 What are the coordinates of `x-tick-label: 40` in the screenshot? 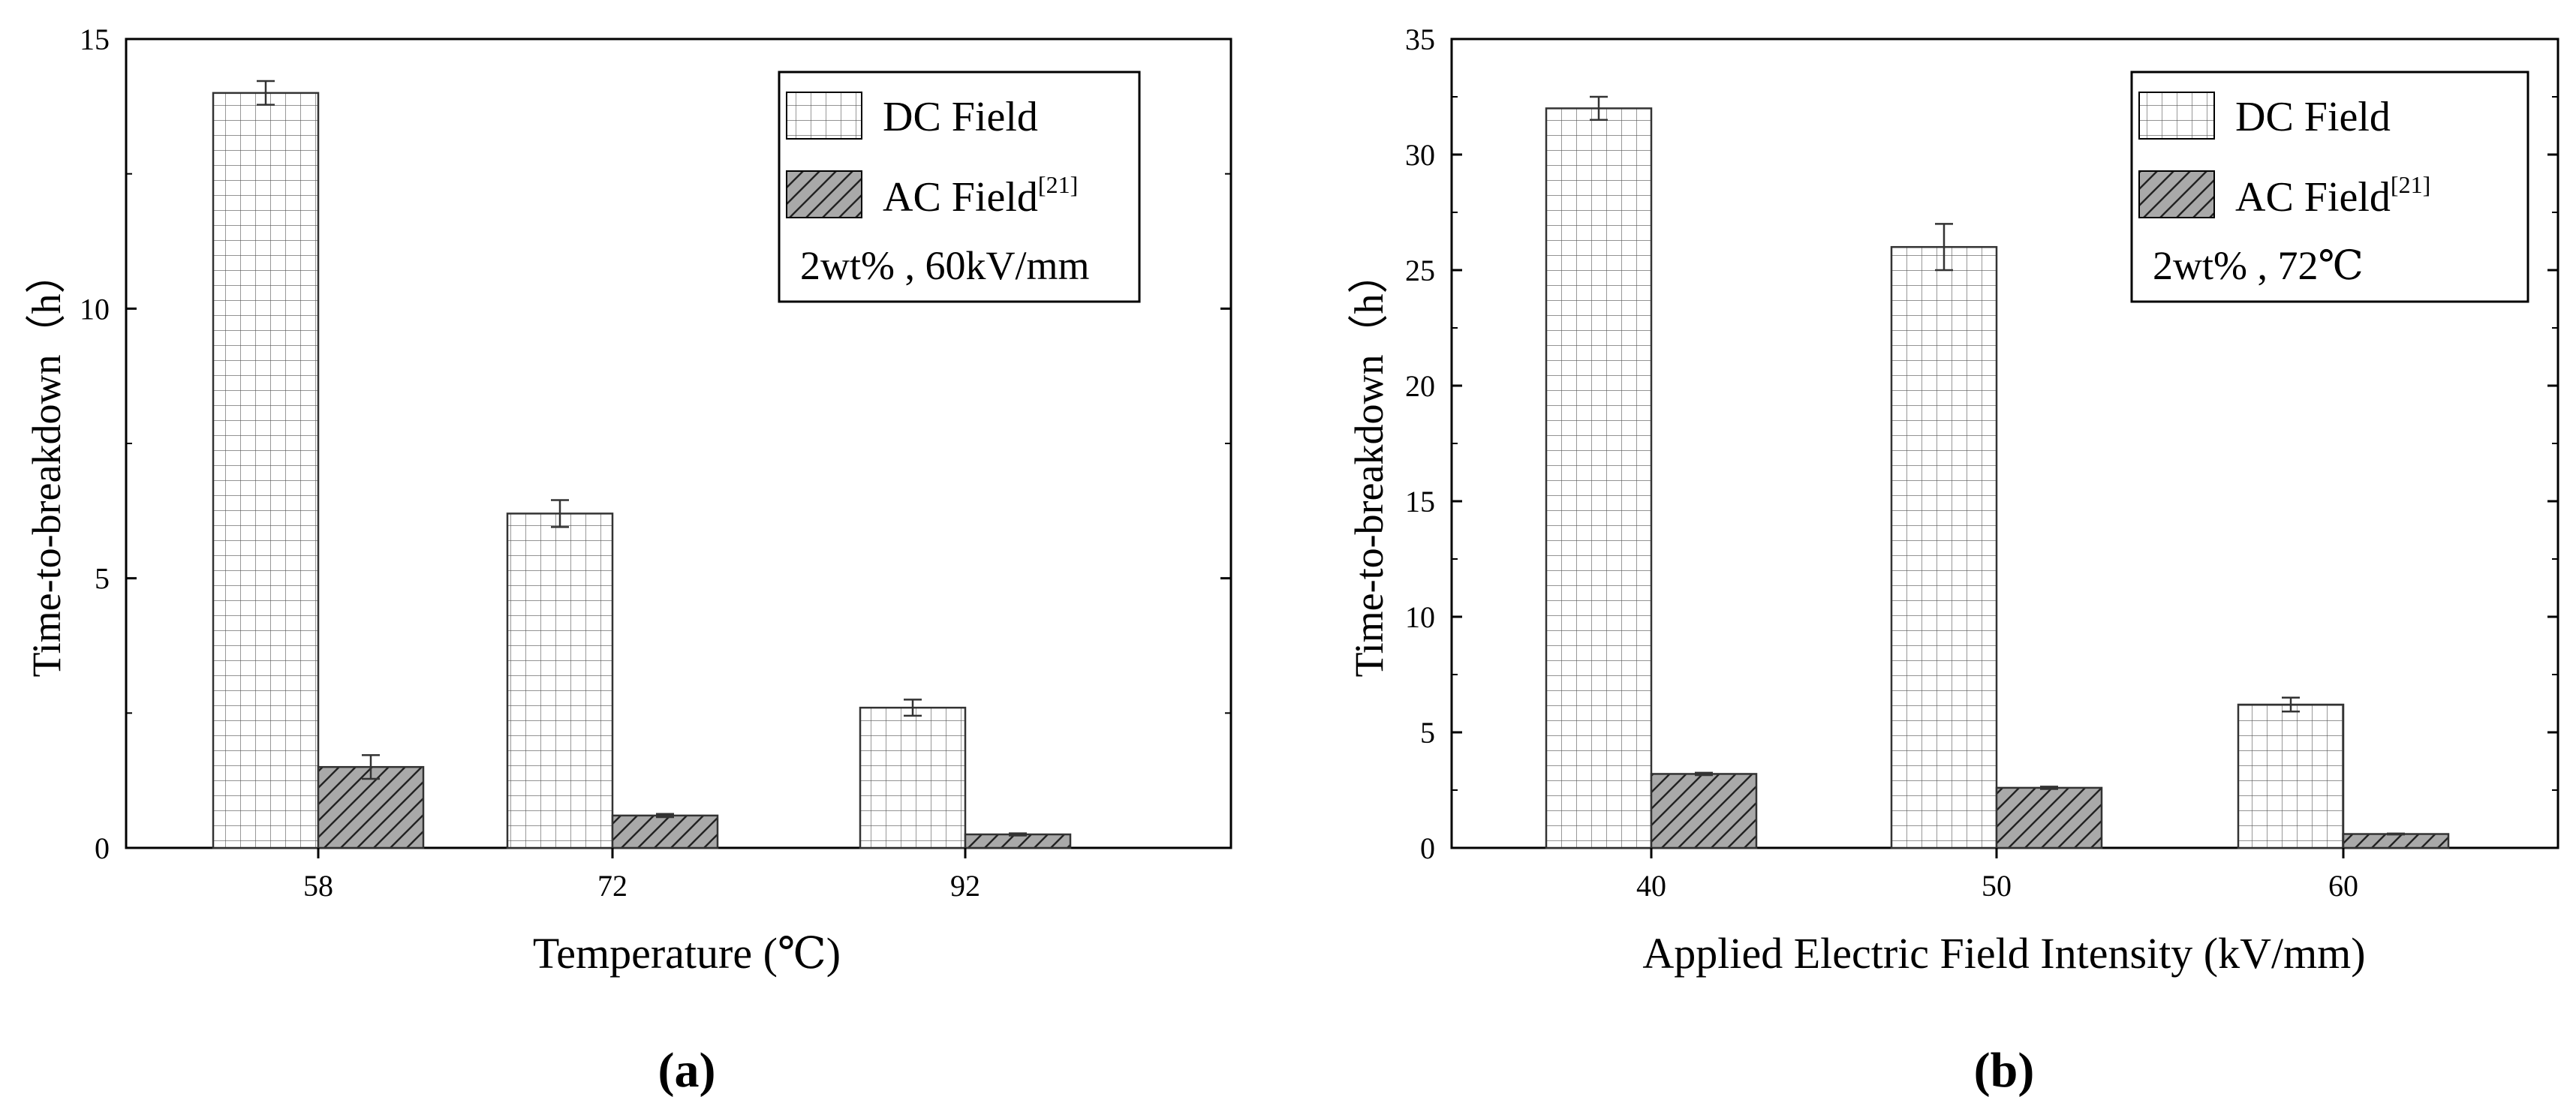 It's located at (1651, 886).